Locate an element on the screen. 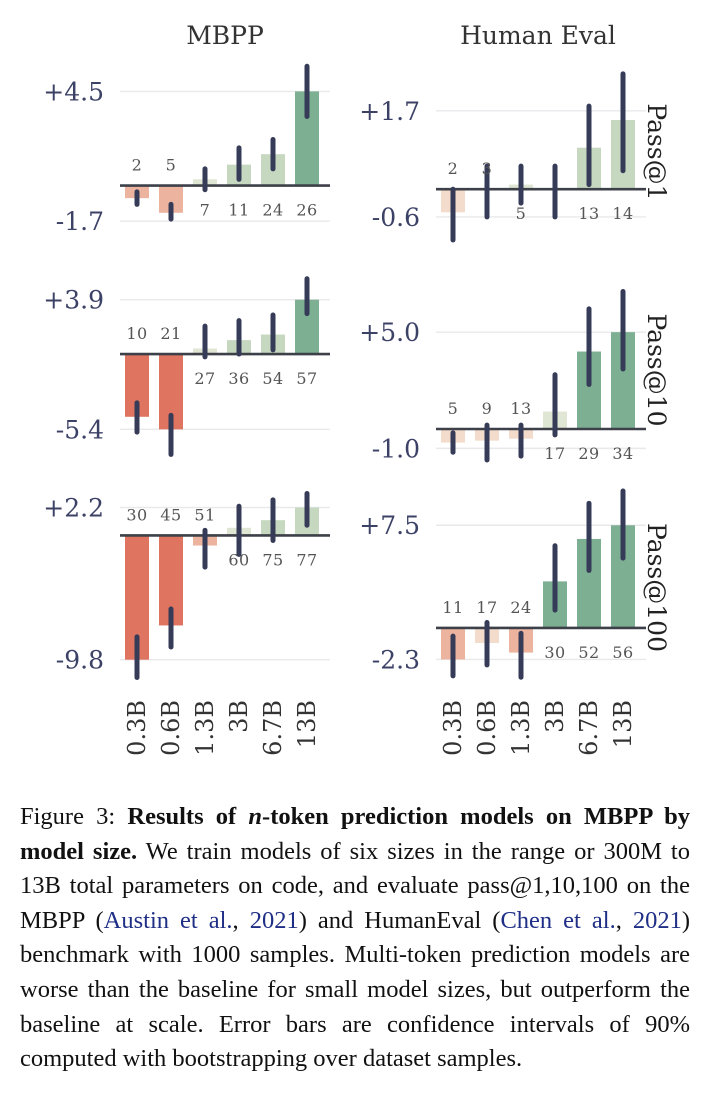  bar-annotation-5-0: 11 is located at coordinates (452, 607).